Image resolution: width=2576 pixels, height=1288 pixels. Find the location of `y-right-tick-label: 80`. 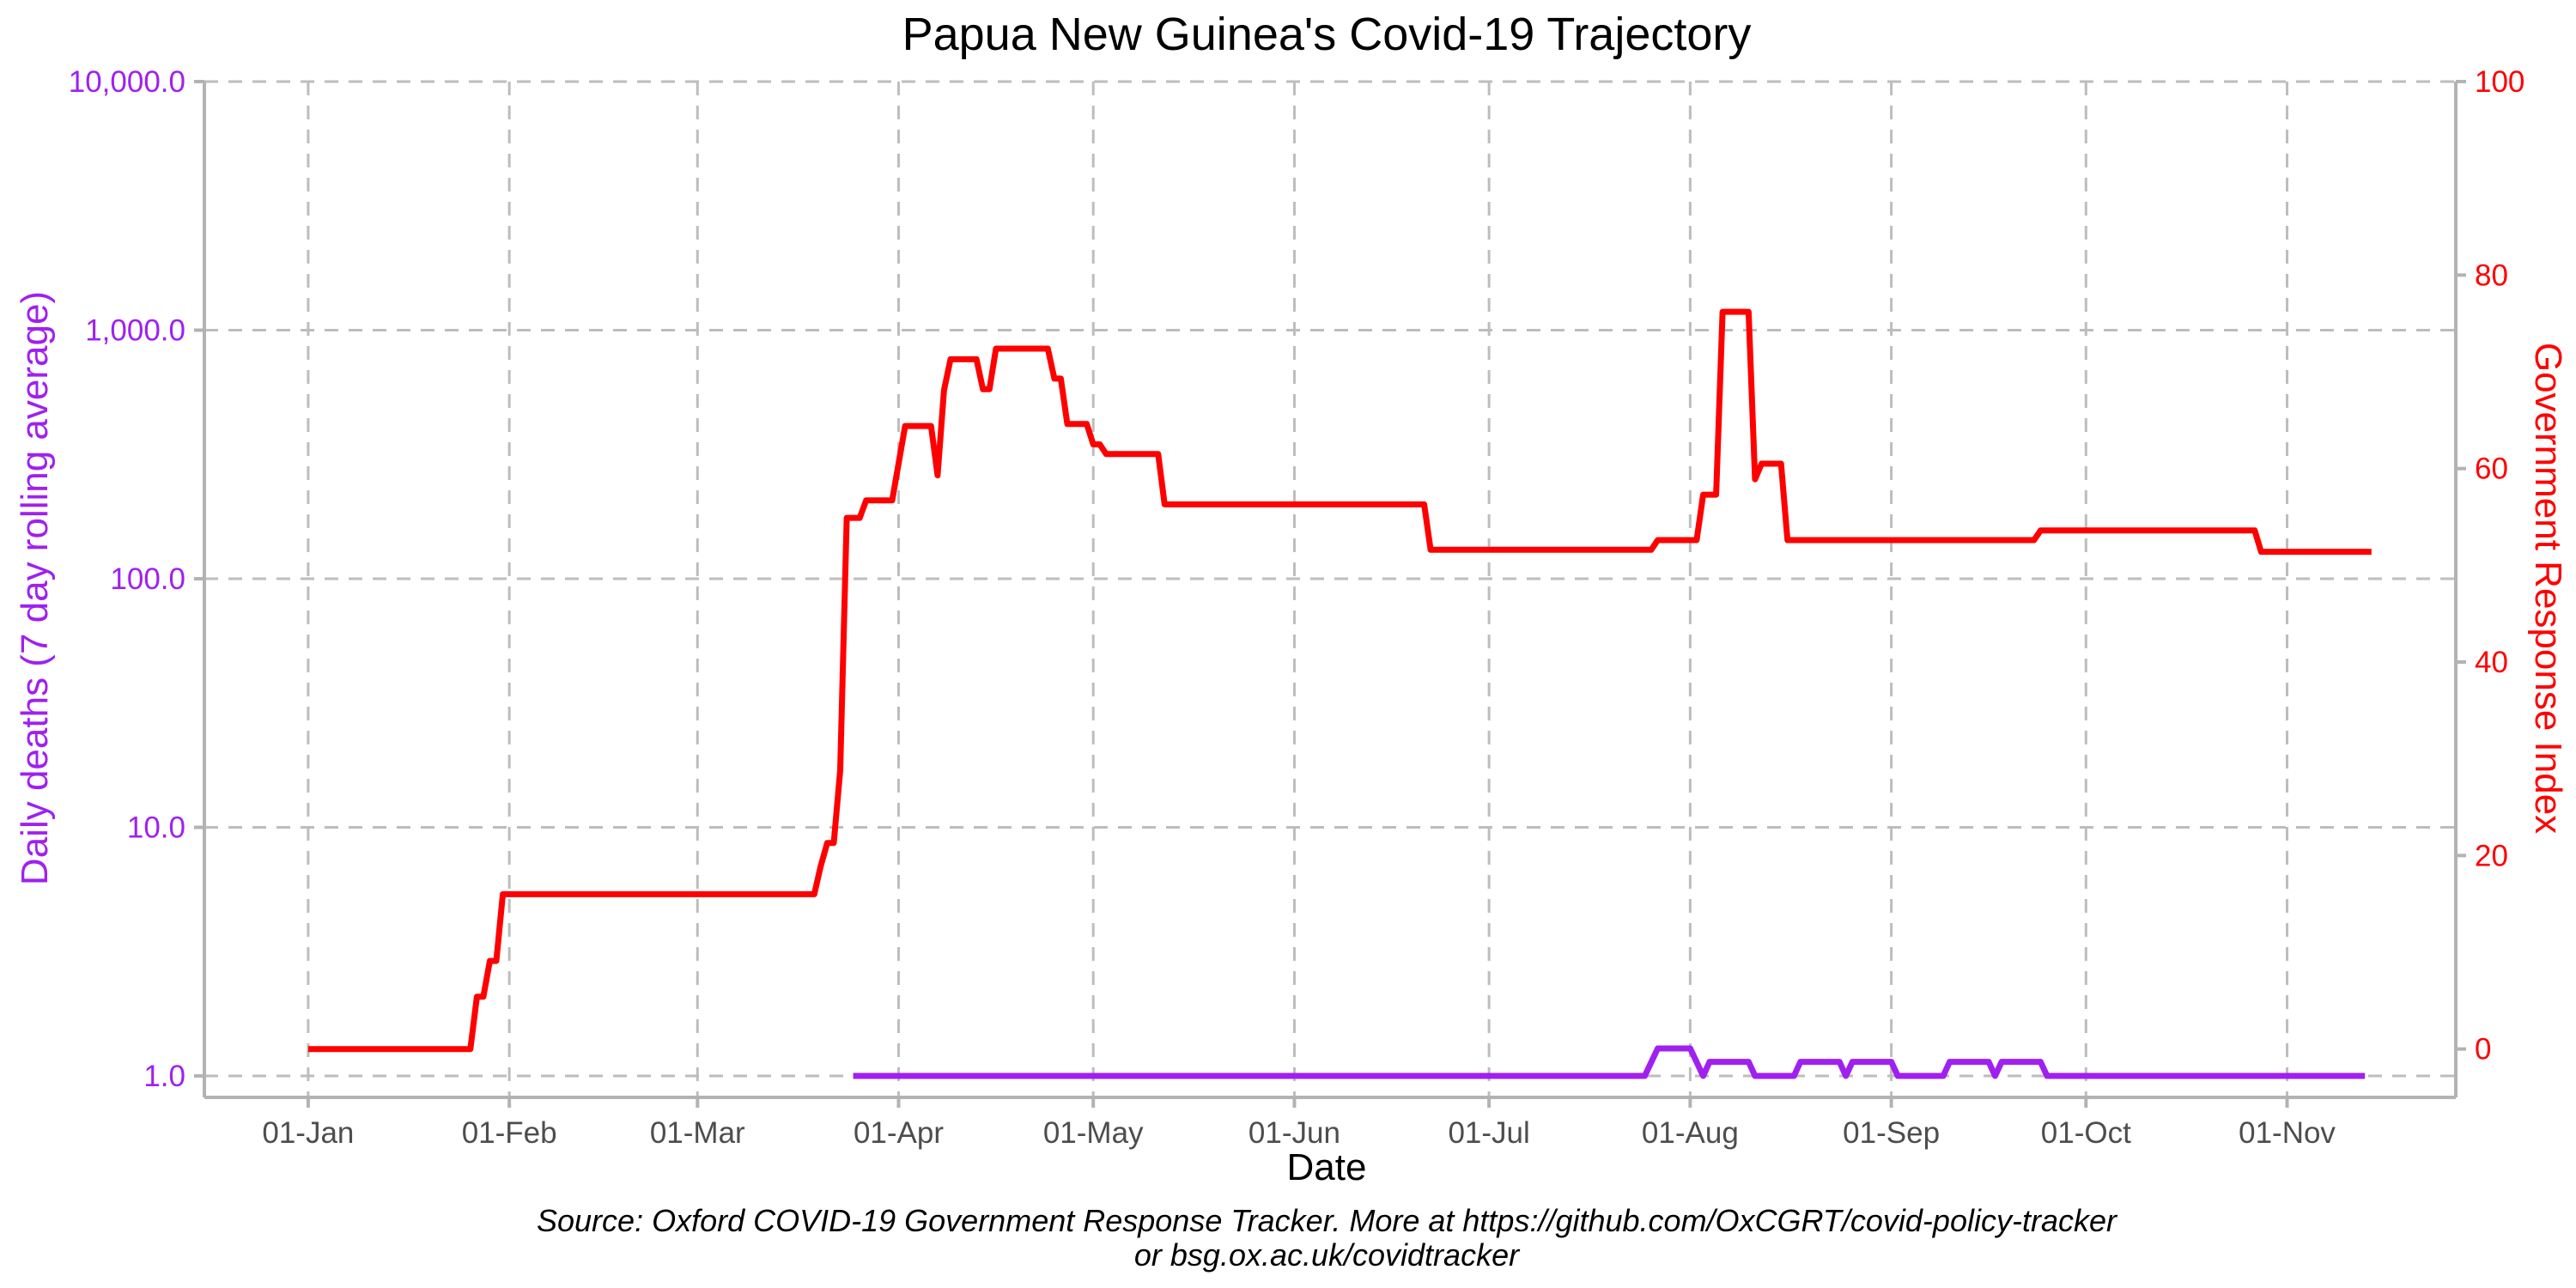

y-right-tick-label: 80 is located at coordinates (2492, 275).